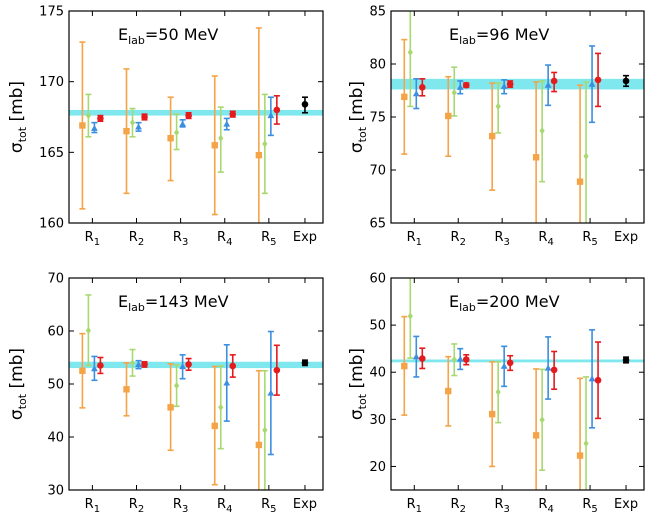 This screenshot has height=519, width=649. I want to click on panel-title: Elab=50 MeV, so click(168, 36).